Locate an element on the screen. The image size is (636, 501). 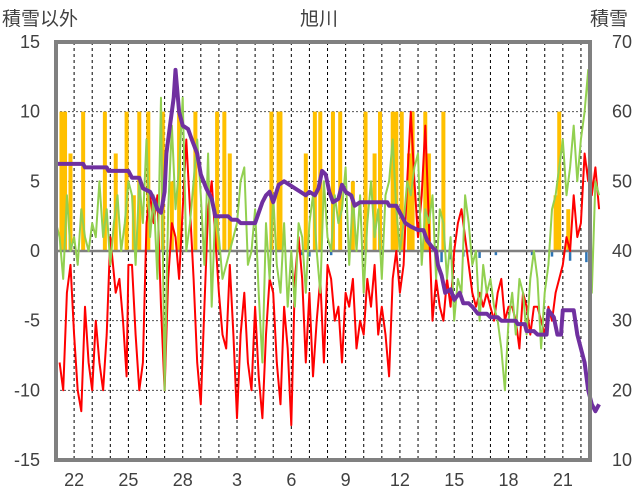
x-tick-label: 12 is located at coordinates (400, 480).